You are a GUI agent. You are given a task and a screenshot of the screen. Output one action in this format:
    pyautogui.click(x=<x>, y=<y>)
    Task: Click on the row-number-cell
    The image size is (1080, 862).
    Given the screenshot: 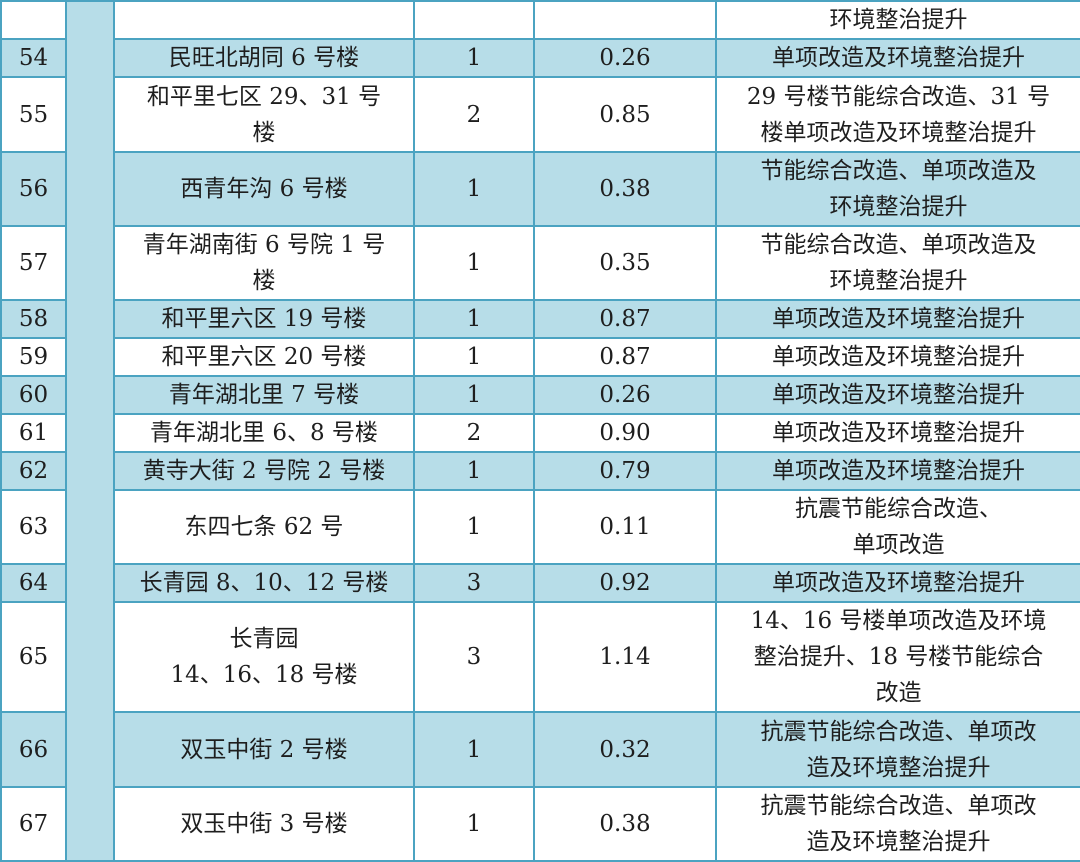 What is the action you would take?
    pyautogui.click(x=33, y=20)
    